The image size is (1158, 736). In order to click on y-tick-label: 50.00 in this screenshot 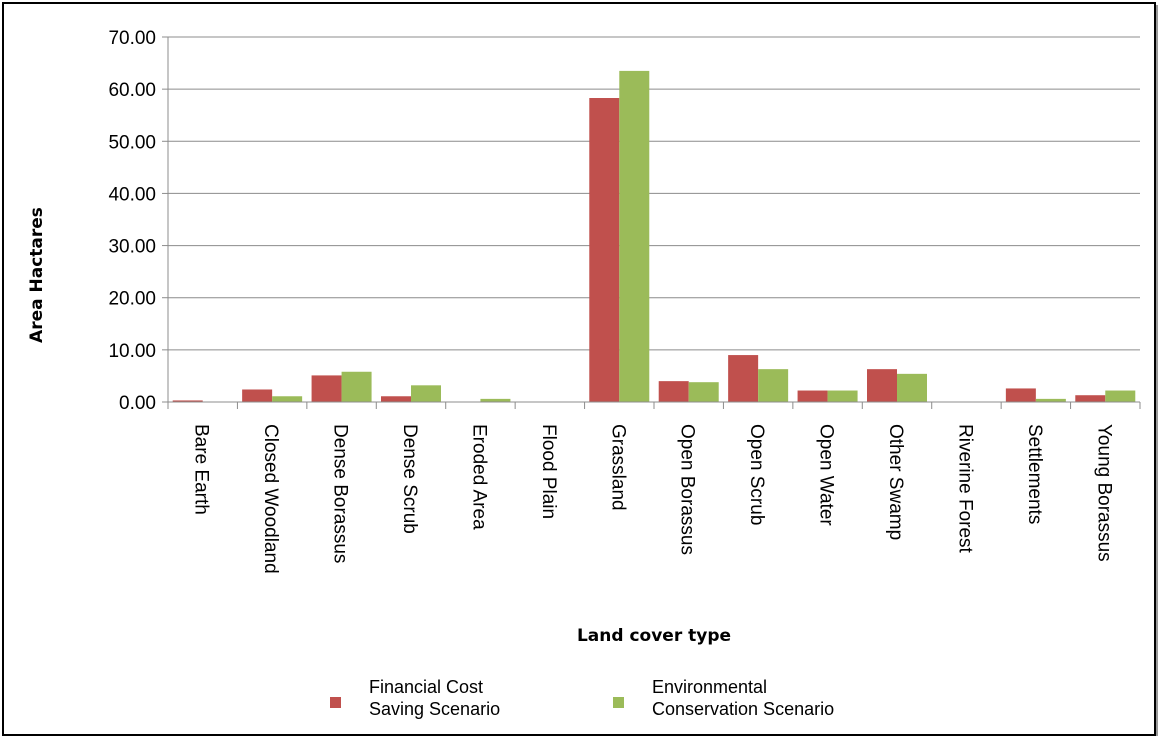, I will do `click(132, 142)`.